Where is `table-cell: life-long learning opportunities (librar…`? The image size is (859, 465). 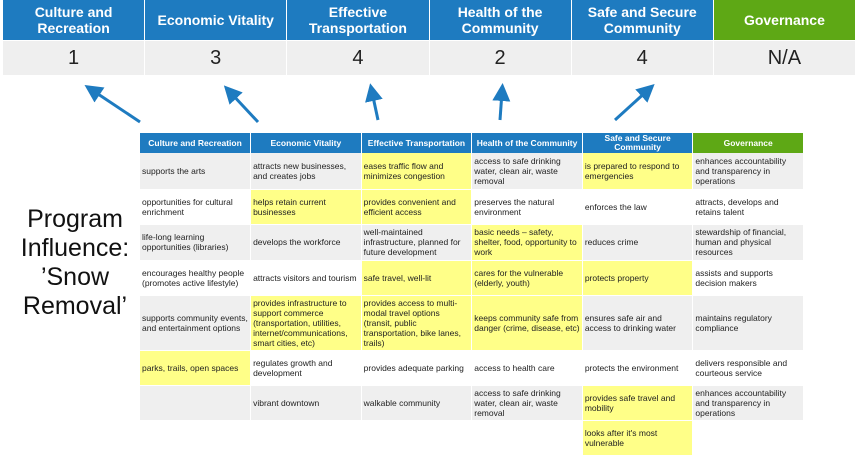 table-cell: life-long learning opportunities (librar… is located at coordinates (196, 242).